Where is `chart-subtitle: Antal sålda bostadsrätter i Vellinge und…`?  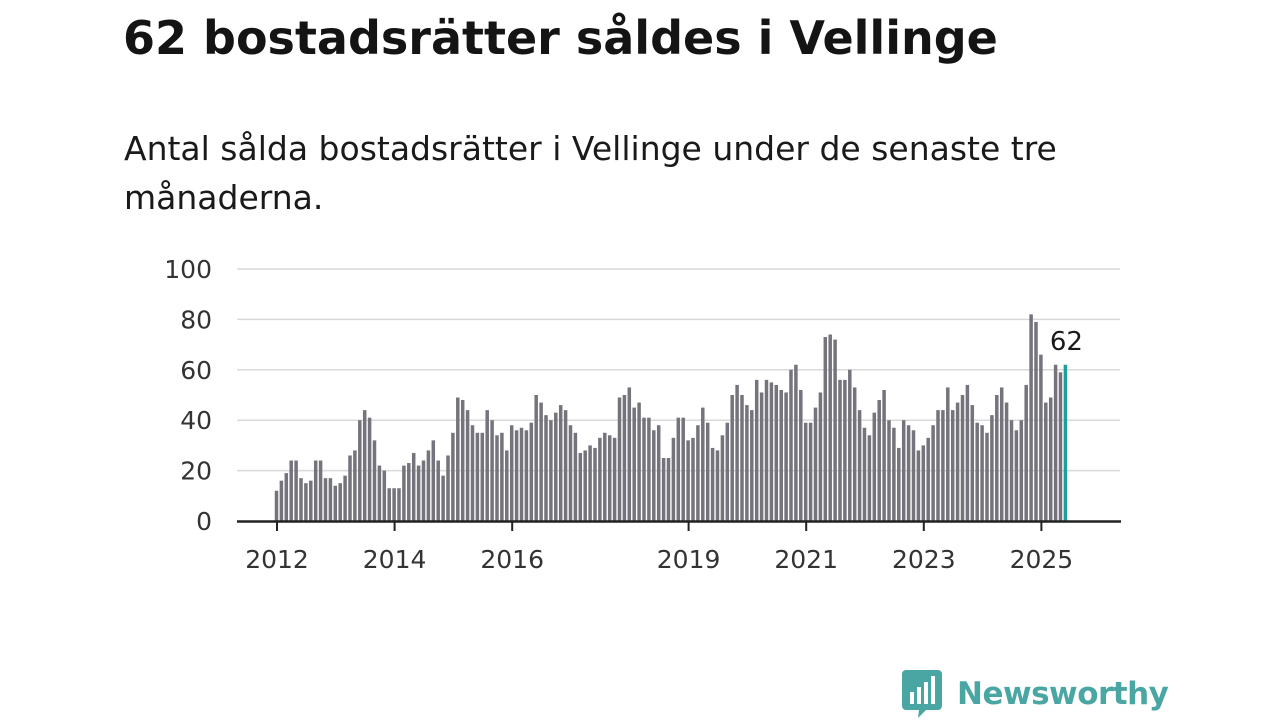
chart-subtitle: Antal sålda bostadsrätter i Vellinge und… is located at coordinates (590, 173).